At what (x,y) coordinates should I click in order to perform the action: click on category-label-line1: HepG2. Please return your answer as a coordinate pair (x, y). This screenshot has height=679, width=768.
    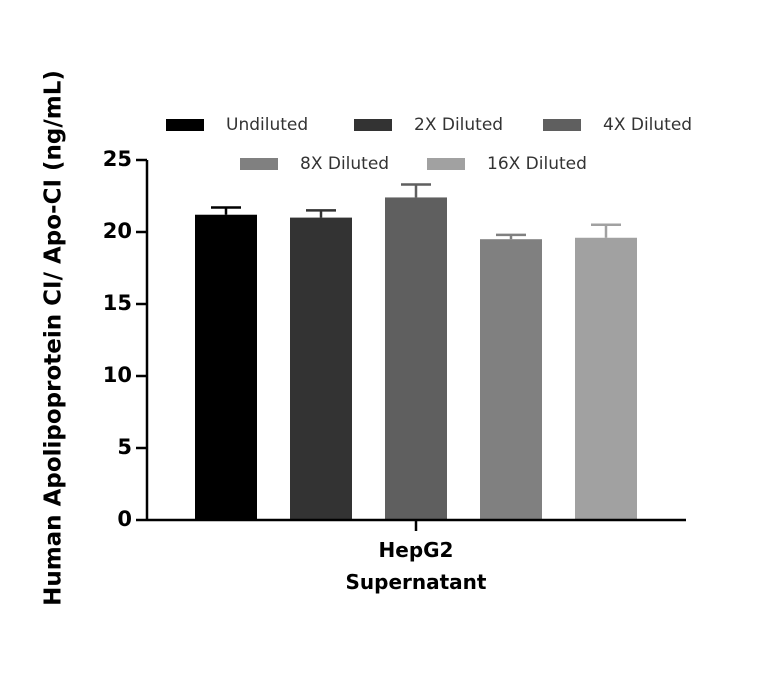
    Looking at the image, I should click on (416, 550).